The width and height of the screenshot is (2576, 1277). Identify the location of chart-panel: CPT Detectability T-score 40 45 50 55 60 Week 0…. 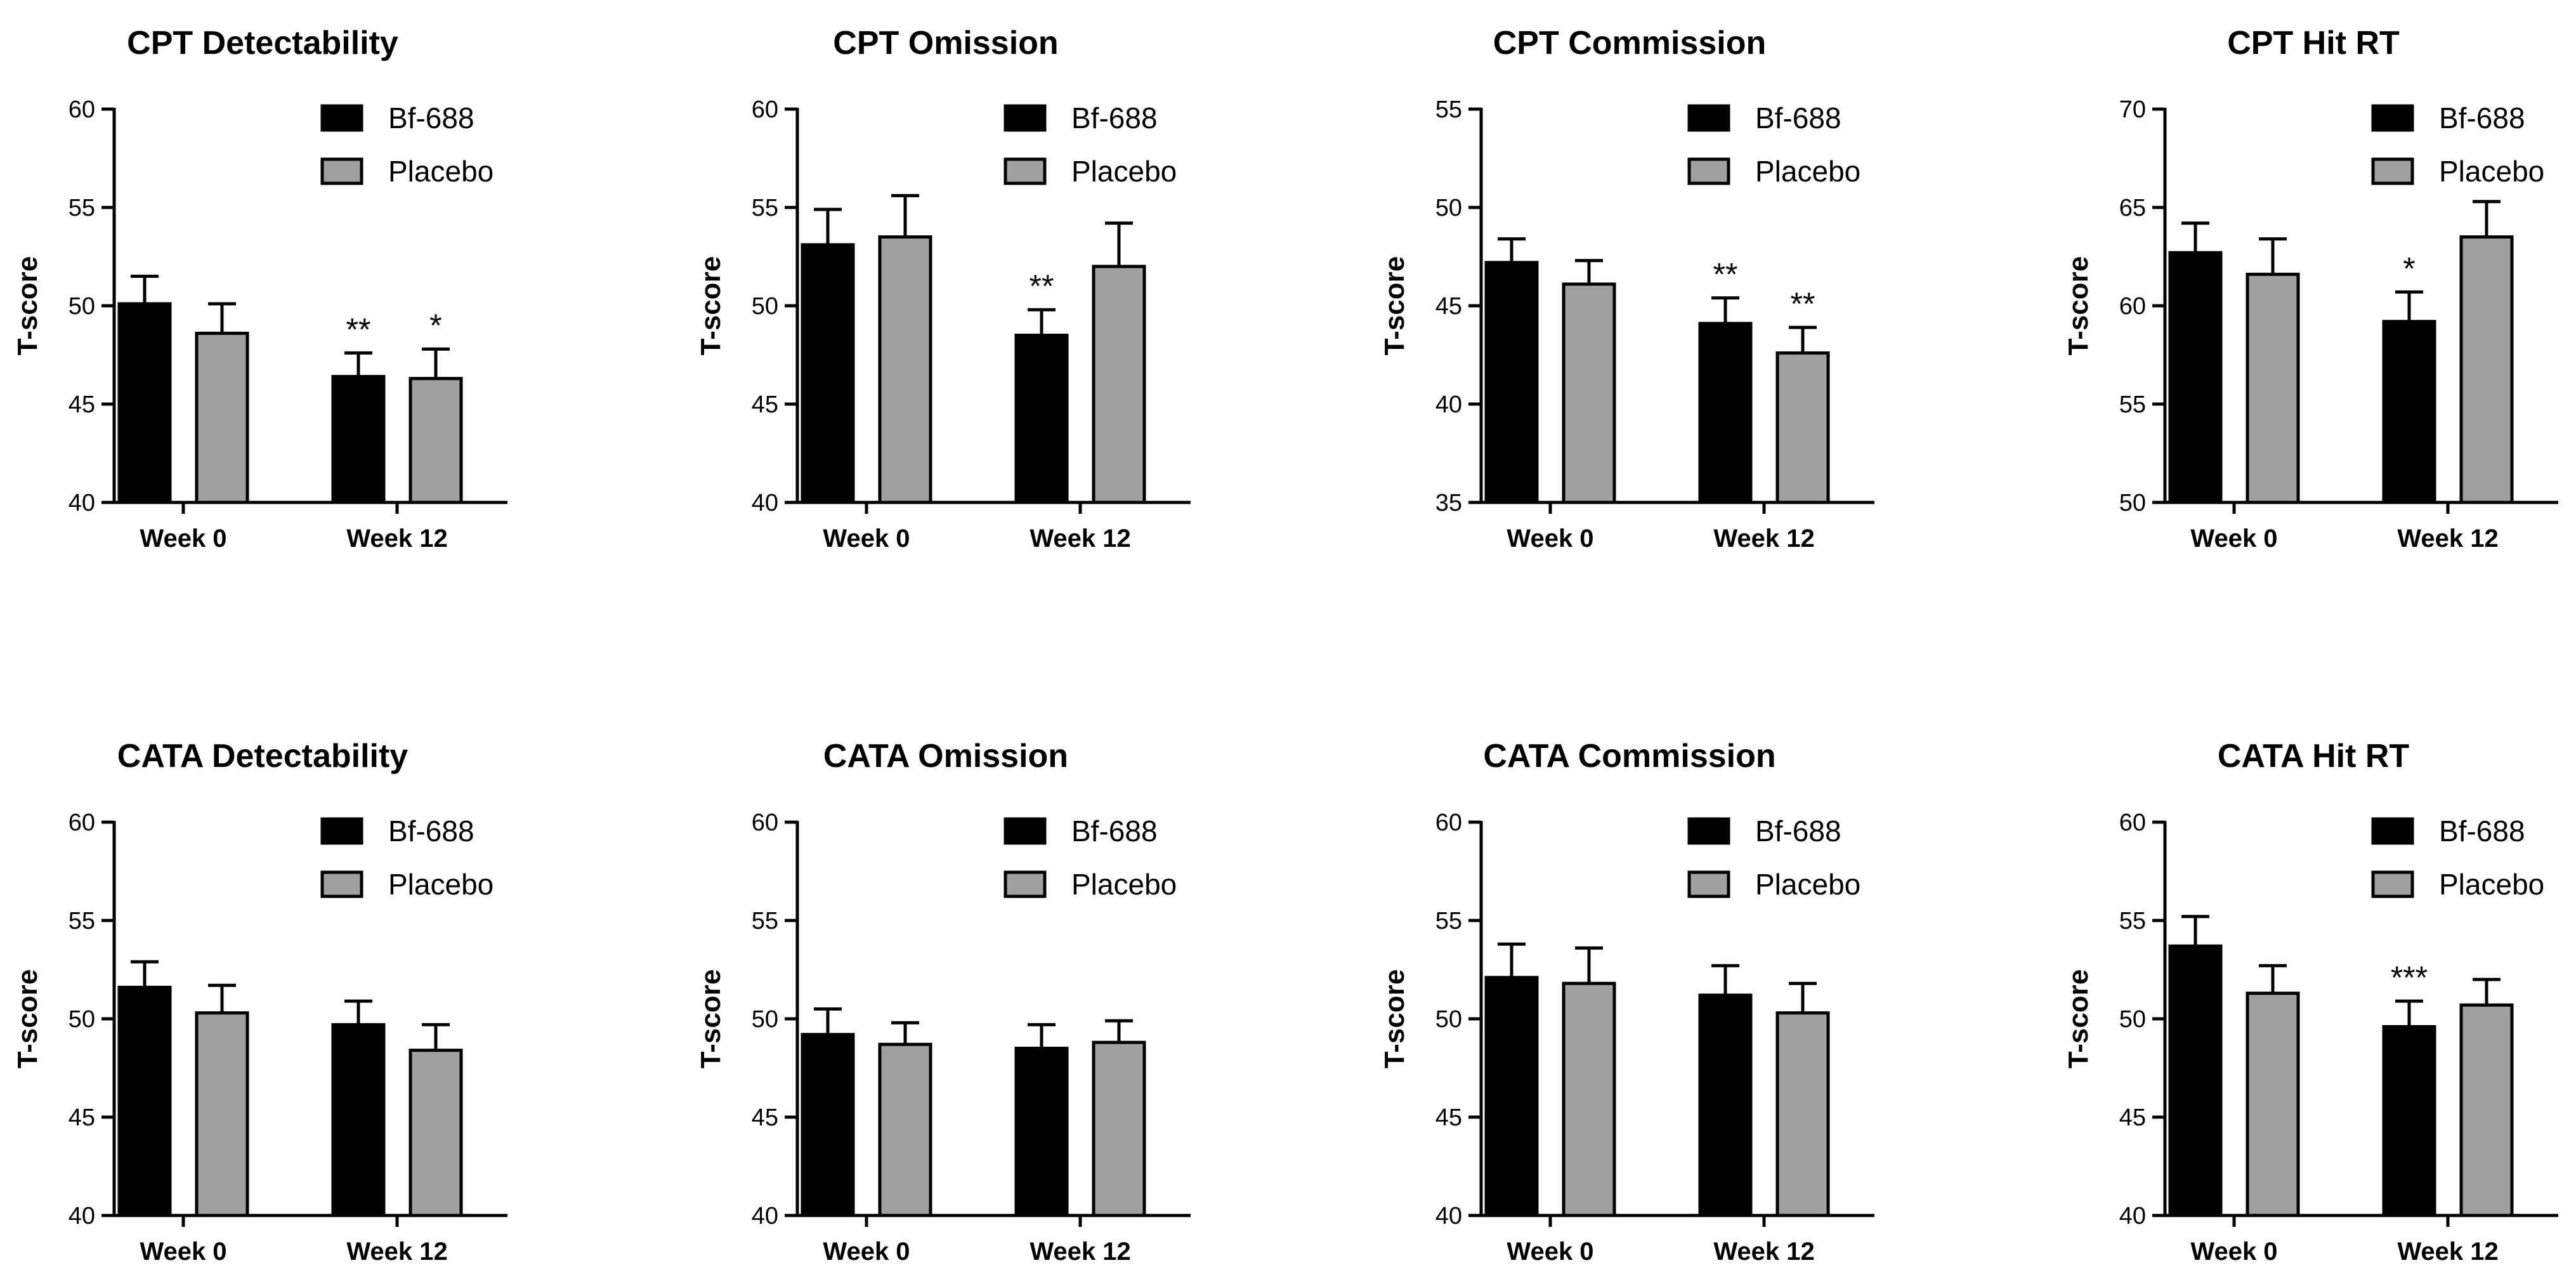
(259, 289).